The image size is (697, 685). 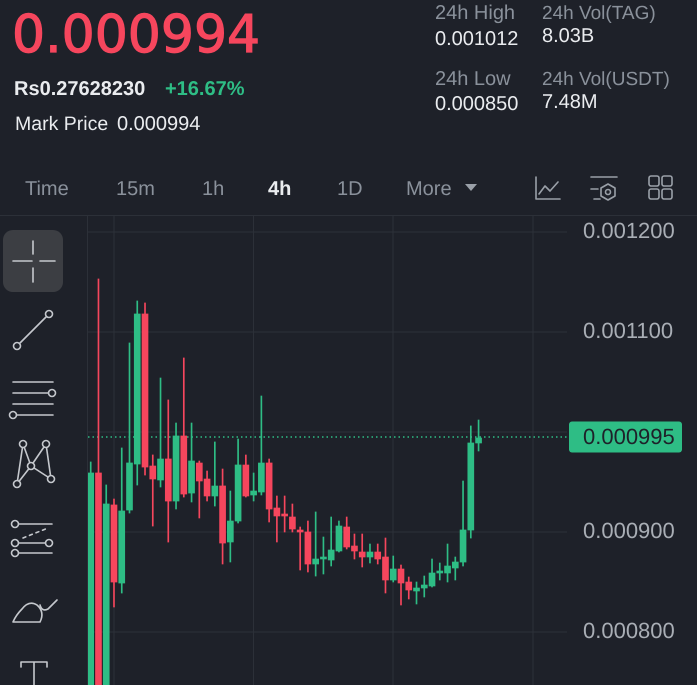 I want to click on y-tick-label: 0.000800, so click(x=629, y=631).